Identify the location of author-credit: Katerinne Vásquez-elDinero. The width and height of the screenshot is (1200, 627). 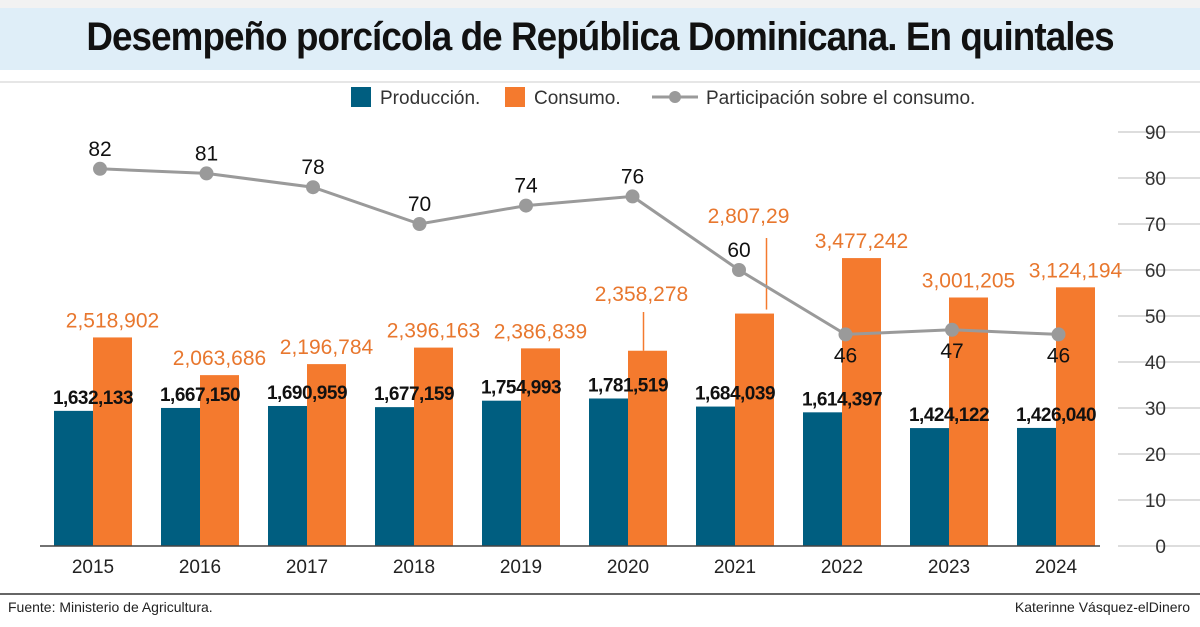
(1102, 607).